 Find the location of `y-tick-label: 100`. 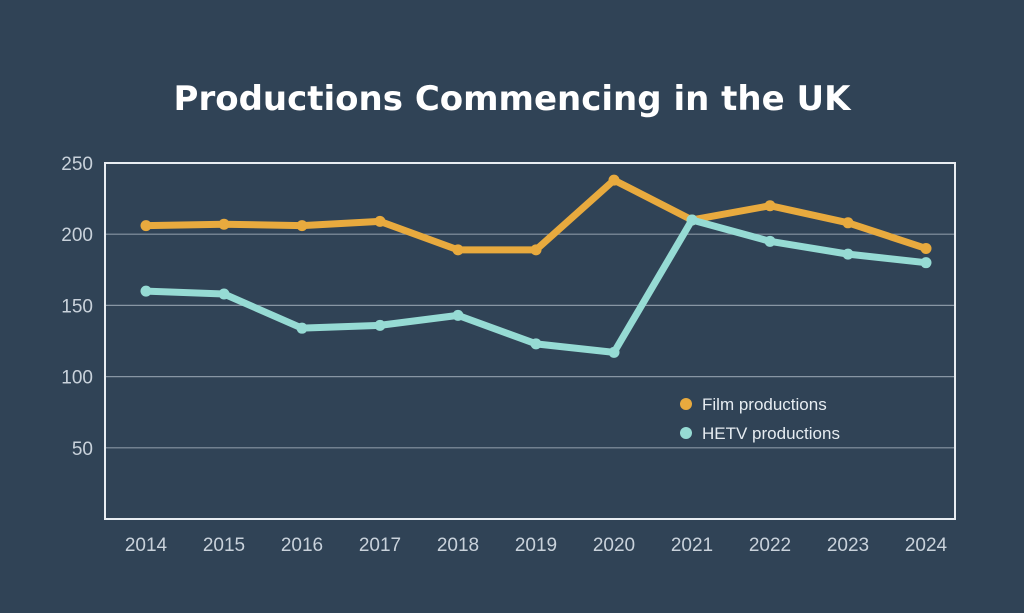

y-tick-label: 100 is located at coordinates (77, 378).